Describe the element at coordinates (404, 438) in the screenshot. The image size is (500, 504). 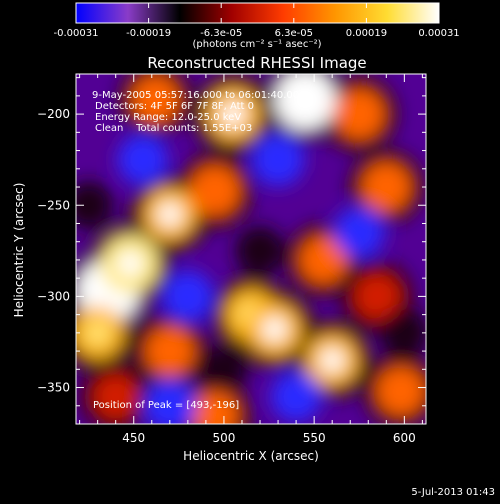
I see `x-tick-label: 600` at that location.